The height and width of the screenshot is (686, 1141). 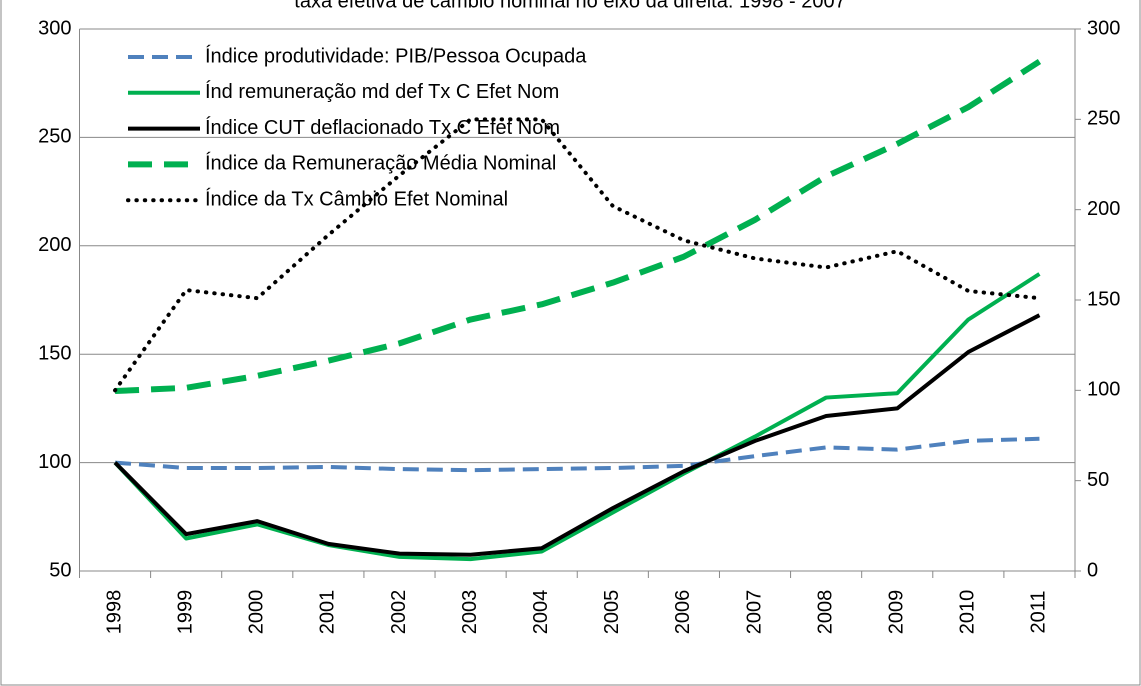 I want to click on x-tick-label: 2008, so click(x=825, y=612).